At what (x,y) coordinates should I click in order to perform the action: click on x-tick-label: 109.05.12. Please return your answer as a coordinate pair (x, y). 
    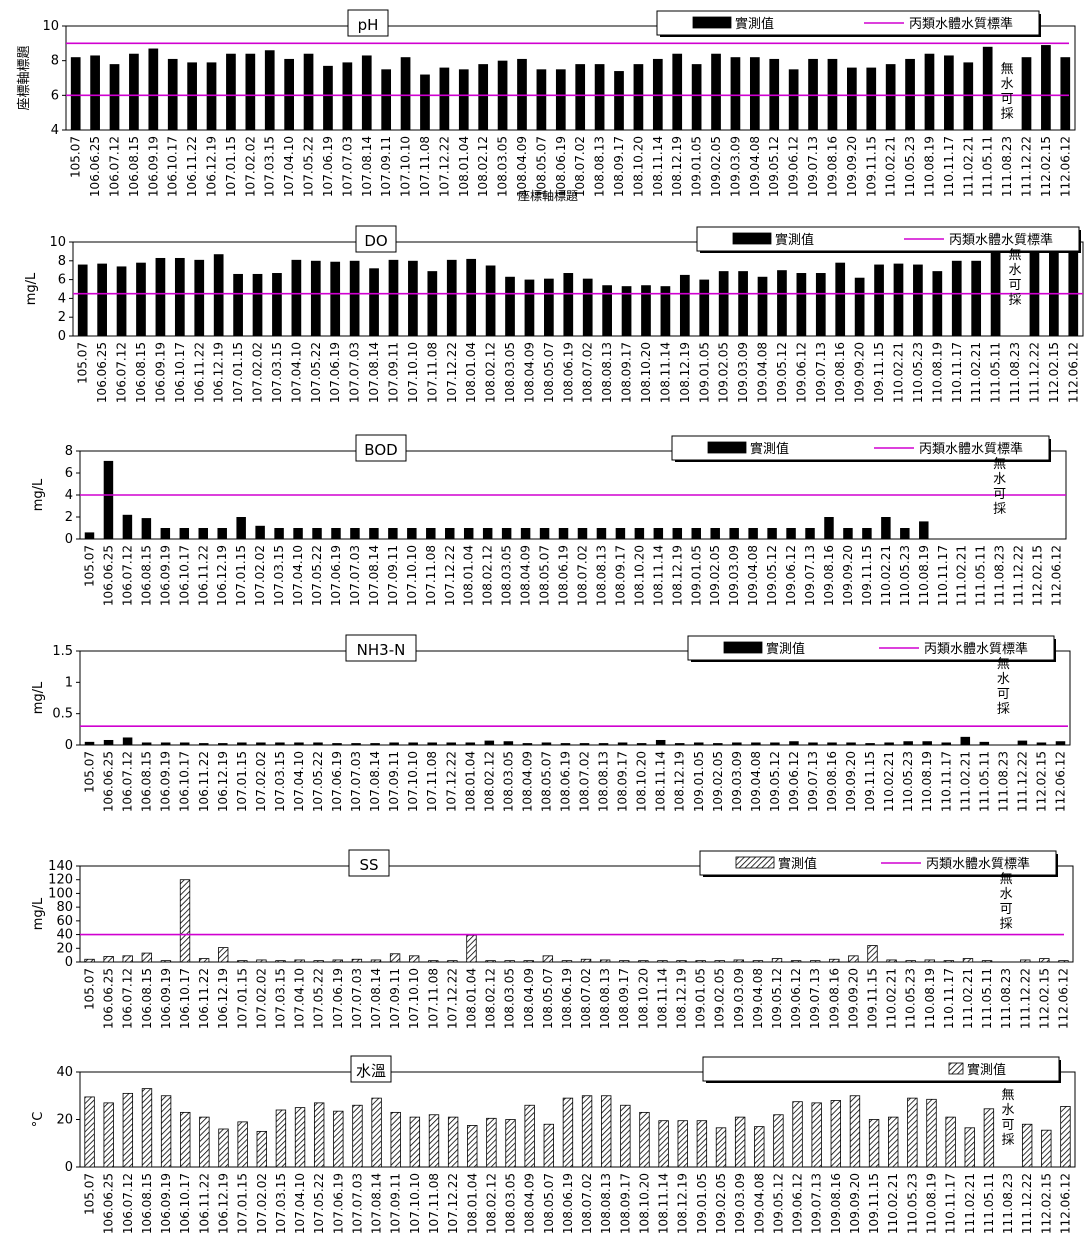
    Looking at the image, I should click on (782, 372).